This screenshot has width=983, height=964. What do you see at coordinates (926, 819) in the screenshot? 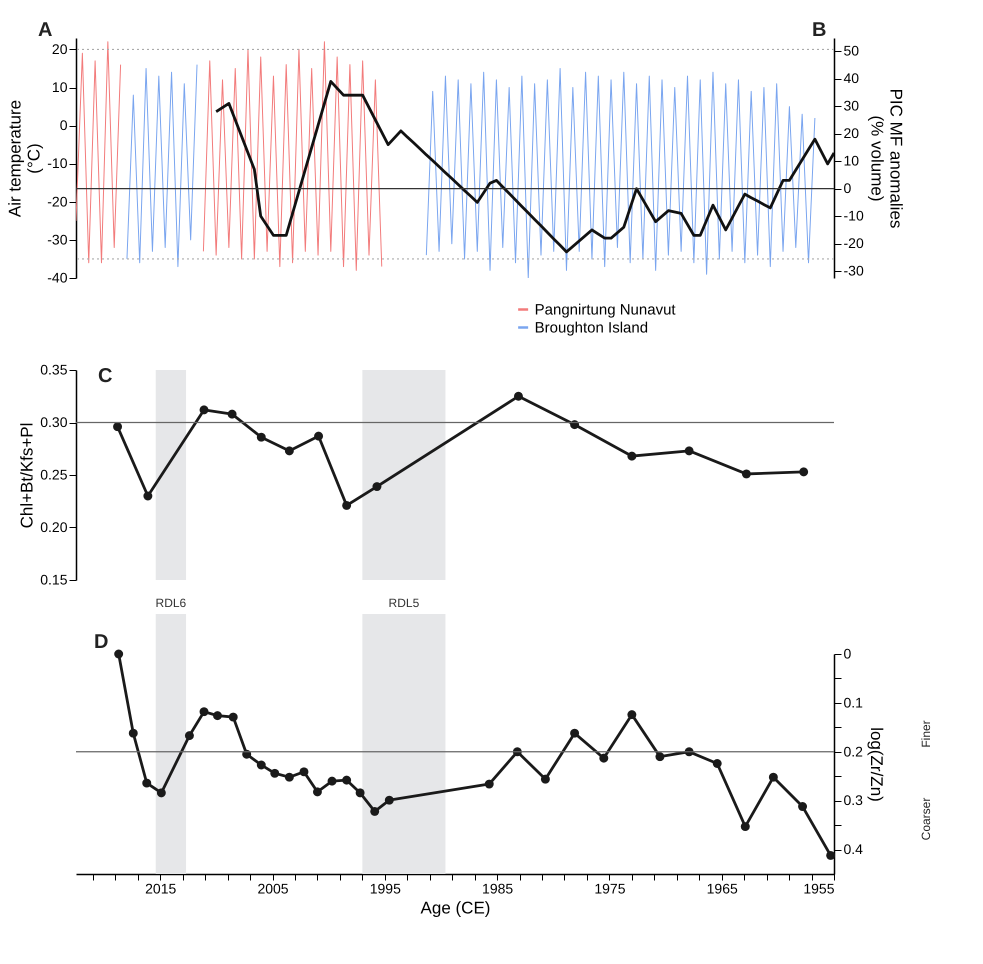
I see `text: Coarser` at bounding box center [926, 819].